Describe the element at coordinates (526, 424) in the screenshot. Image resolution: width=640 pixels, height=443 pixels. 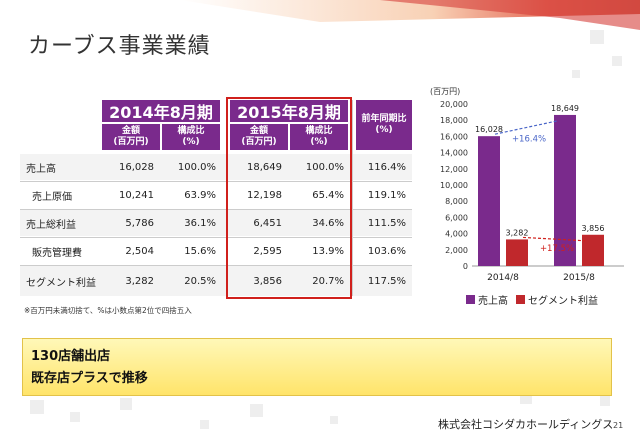
I see `company-name: 株式会社コシダカホールディングス` at that location.